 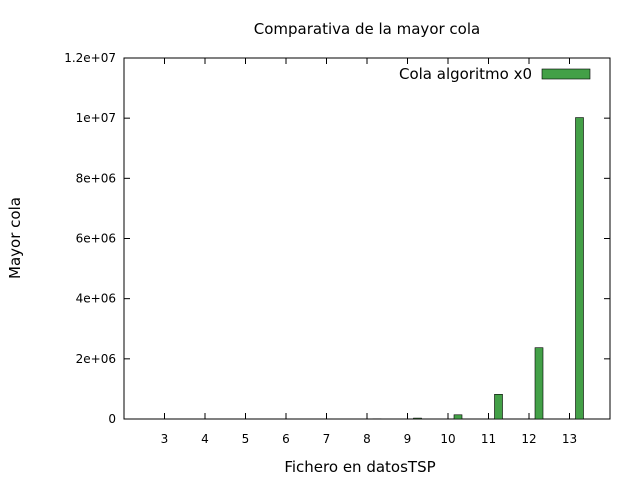 I want to click on x-tick-label: 9, so click(x=408, y=439).